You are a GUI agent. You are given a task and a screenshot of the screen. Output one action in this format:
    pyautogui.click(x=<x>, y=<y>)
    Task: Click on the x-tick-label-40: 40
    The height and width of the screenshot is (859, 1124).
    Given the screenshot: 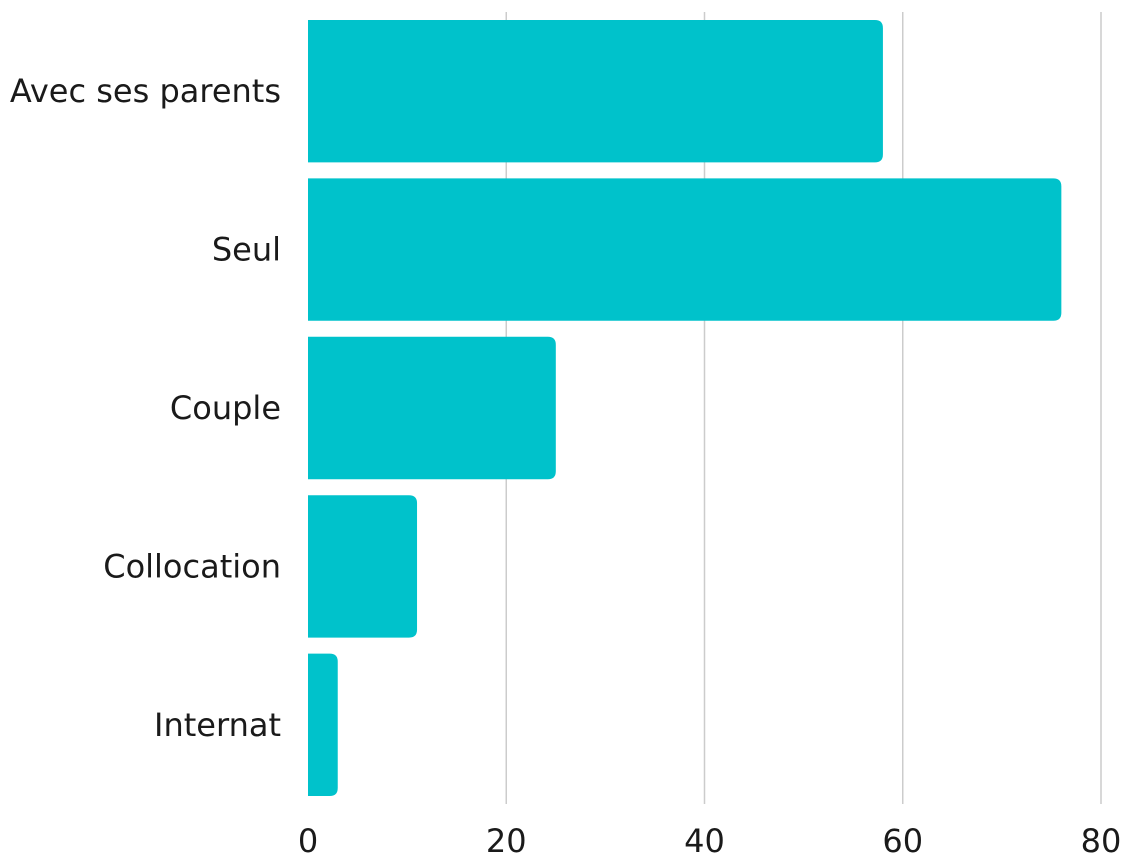 What is the action you would take?
    pyautogui.click(x=704, y=840)
    